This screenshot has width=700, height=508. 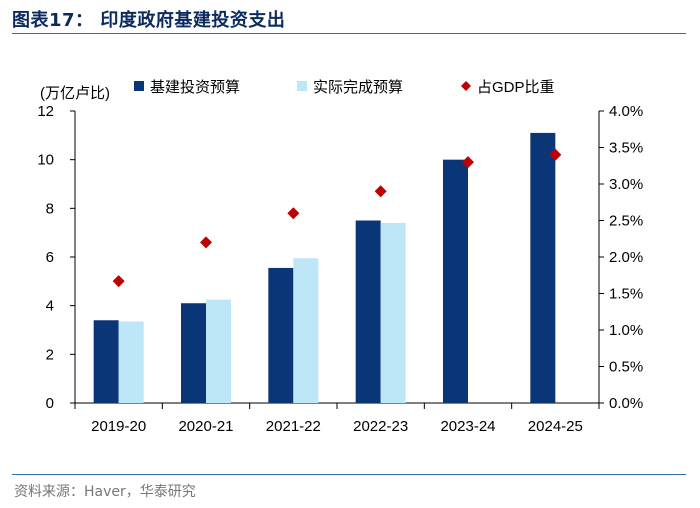 What do you see at coordinates (626, 111) in the screenshot?
I see `right-tick-label: 4.0%` at bounding box center [626, 111].